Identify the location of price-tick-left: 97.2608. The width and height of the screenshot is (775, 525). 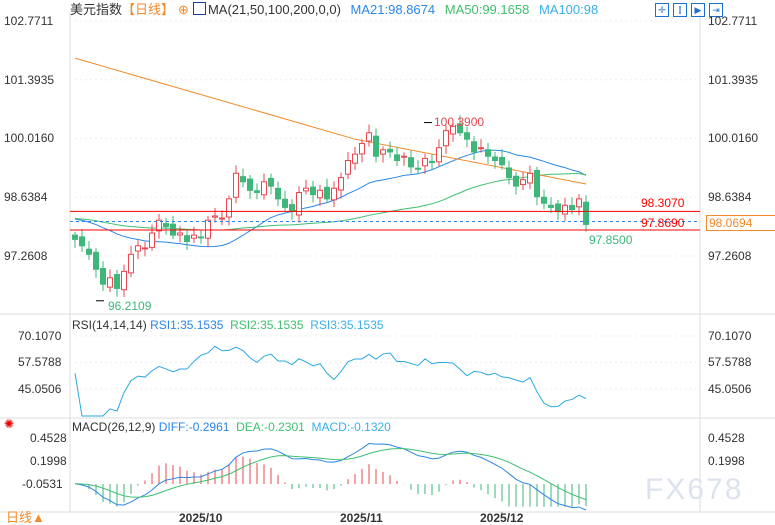
(26, 255).